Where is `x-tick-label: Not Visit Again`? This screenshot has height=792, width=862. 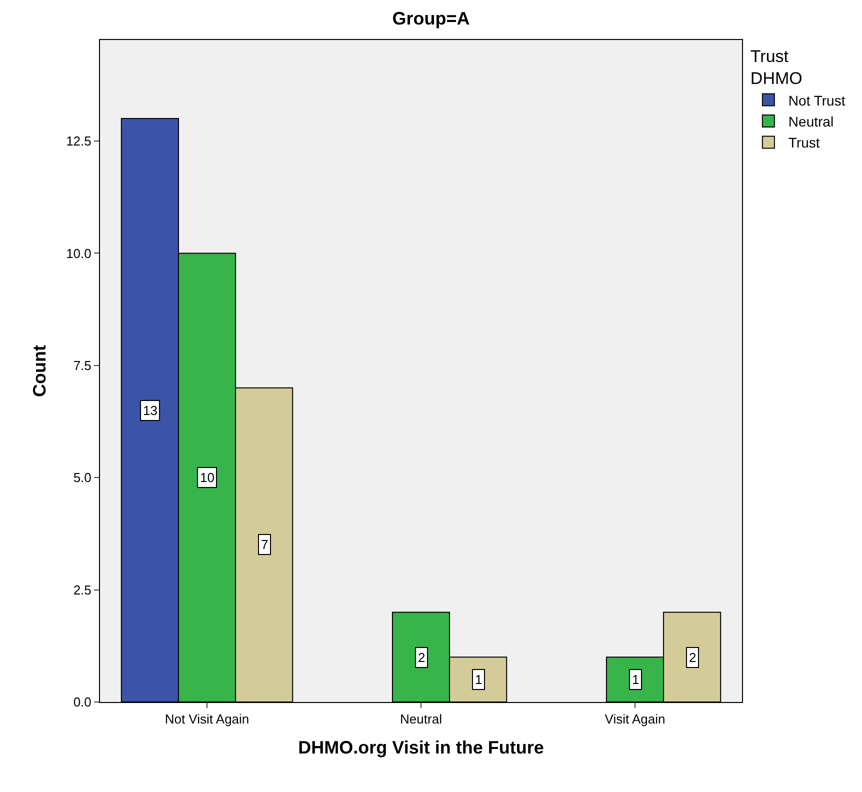 x-tick-label: Not Visit Again is located at coordinates (207, 719).